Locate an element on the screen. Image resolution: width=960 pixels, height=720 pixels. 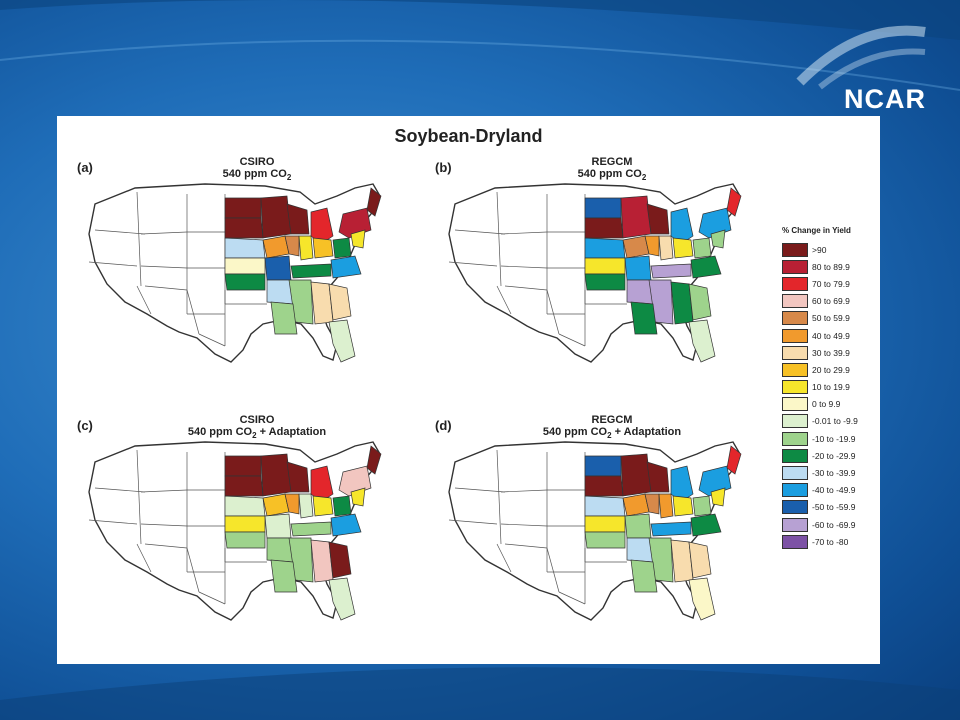
legend-item: 70 to 79.9 is located at coordinates (829, 283).